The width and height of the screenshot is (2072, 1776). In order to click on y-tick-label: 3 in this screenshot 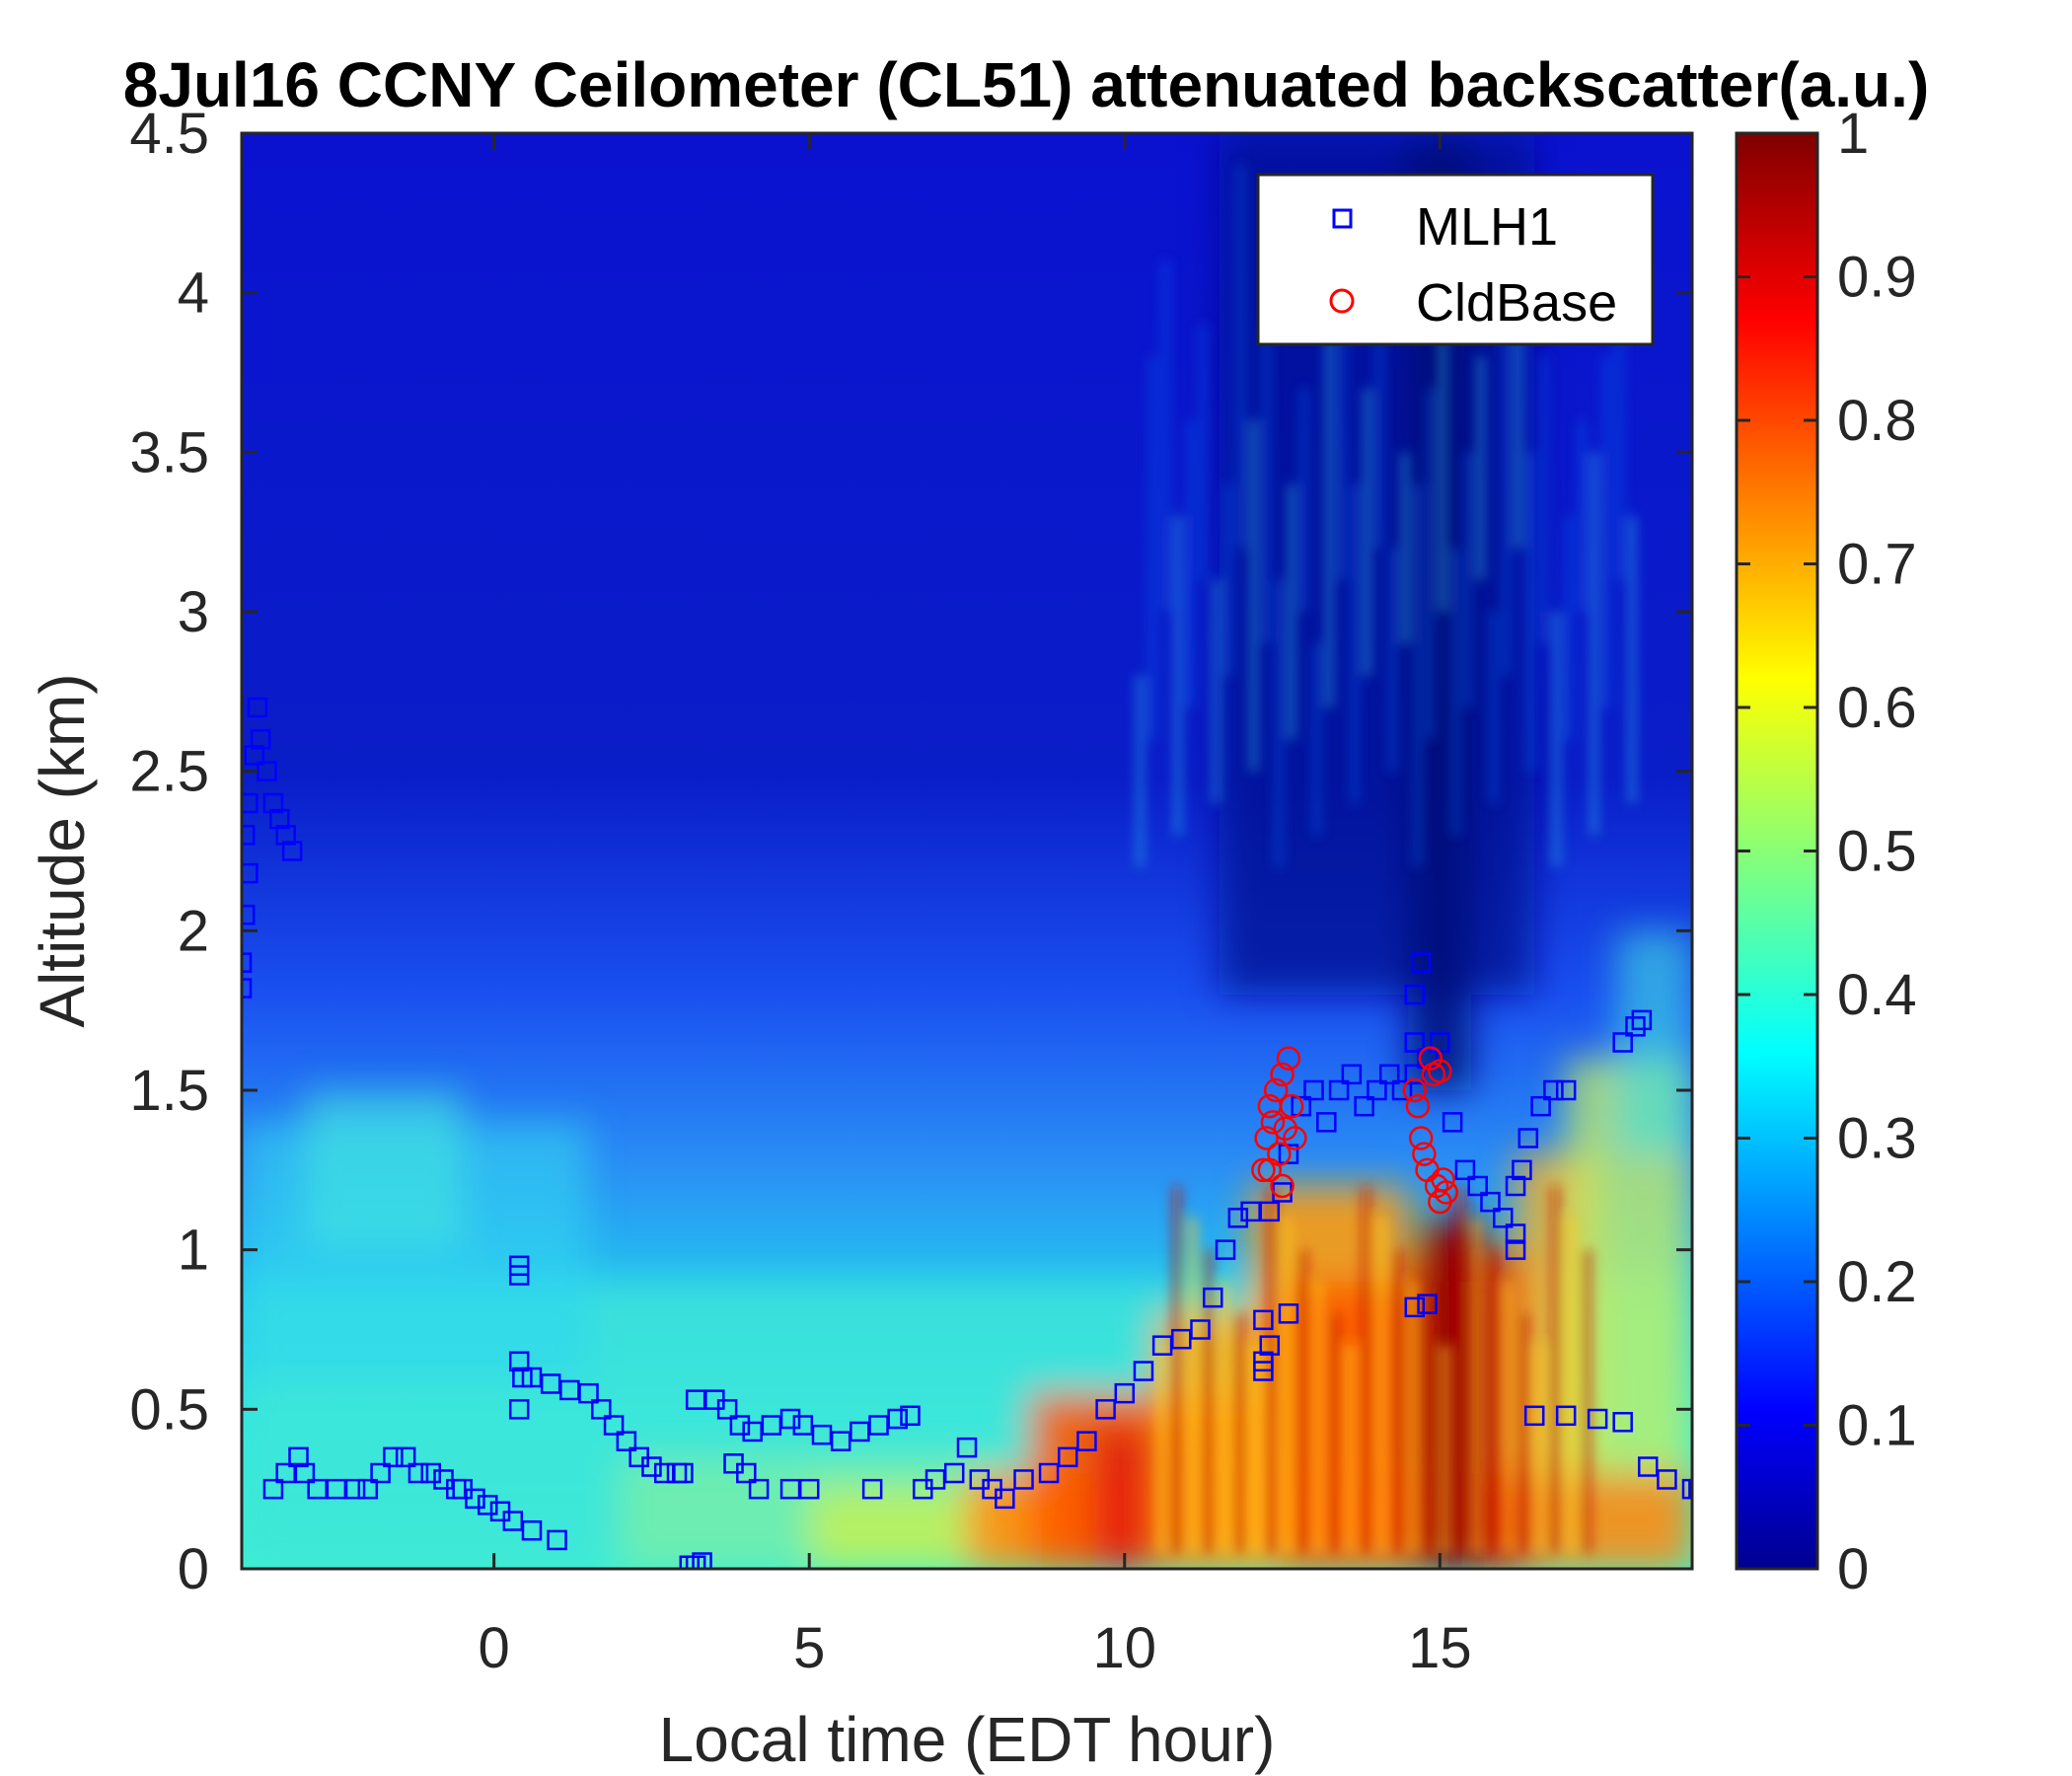, I will do `click(193, 612)`.